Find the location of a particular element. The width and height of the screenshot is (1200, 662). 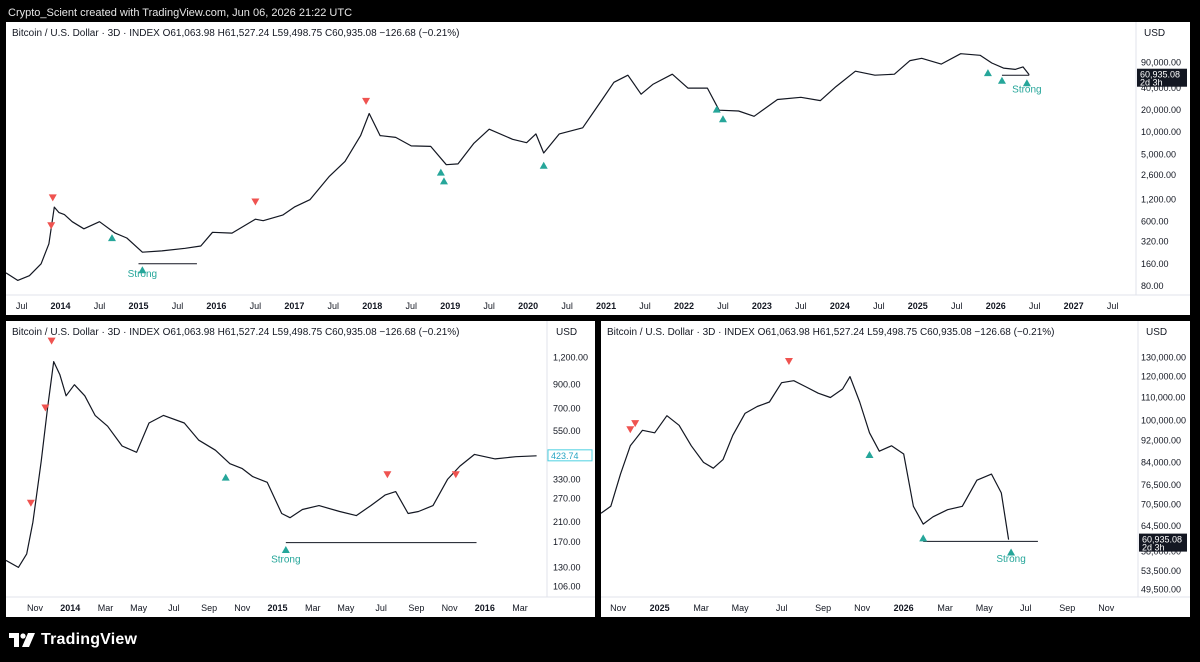

tradingview-logo-icon is located at coordinates (22, 640).